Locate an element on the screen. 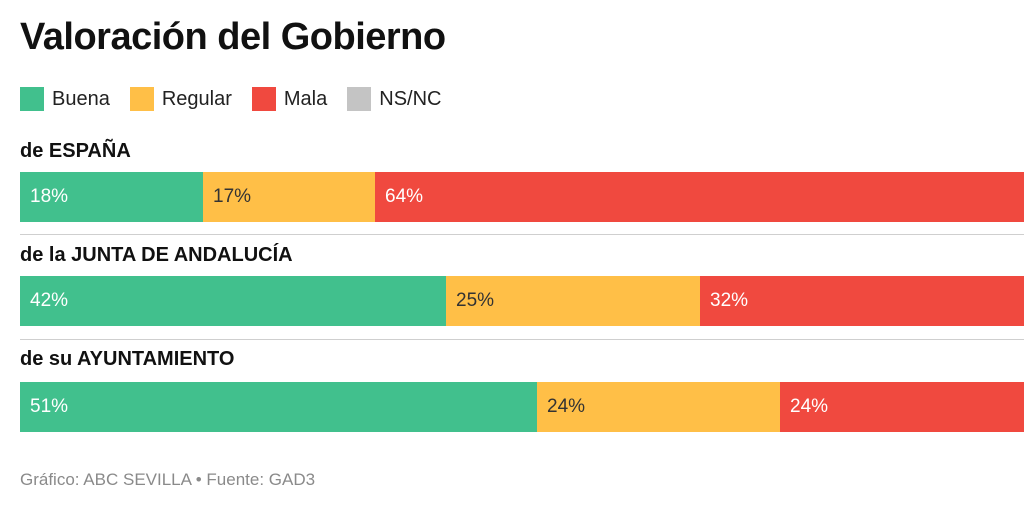 The image size is (1024, 512). data-label: 18% is located at coordinates (49, 196).